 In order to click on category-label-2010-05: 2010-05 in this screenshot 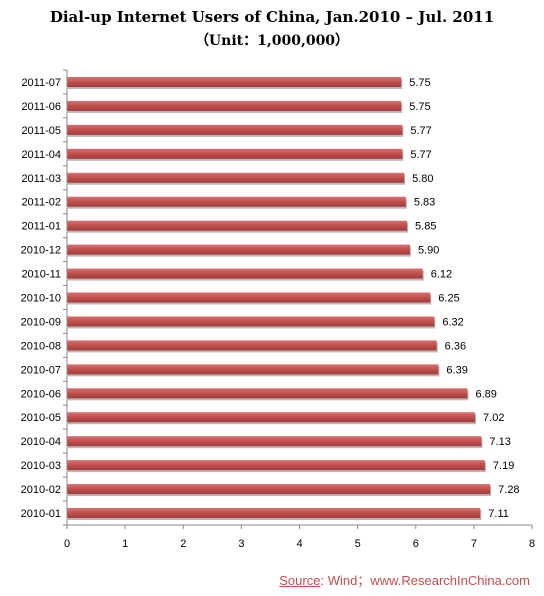, I will do `click(41, 418)`.